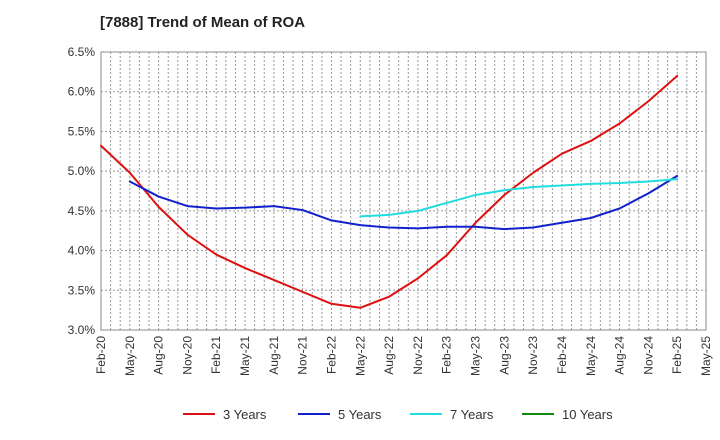 This screenshot has width=720, height=440. What do you see at coordinates (587, 414) in the screenshot?
I see `legend-label: 10 Years` at bounding box center [587, 414].